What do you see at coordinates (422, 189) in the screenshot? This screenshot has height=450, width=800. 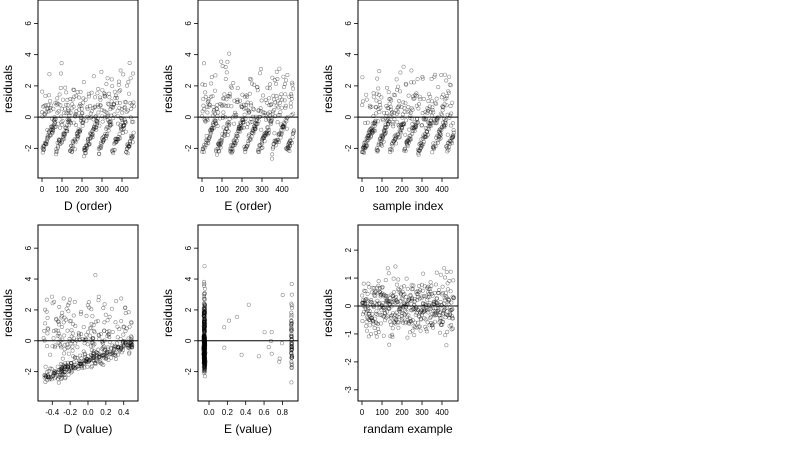 I see `x-tick-label: 300` at bounding box center [422, 189].